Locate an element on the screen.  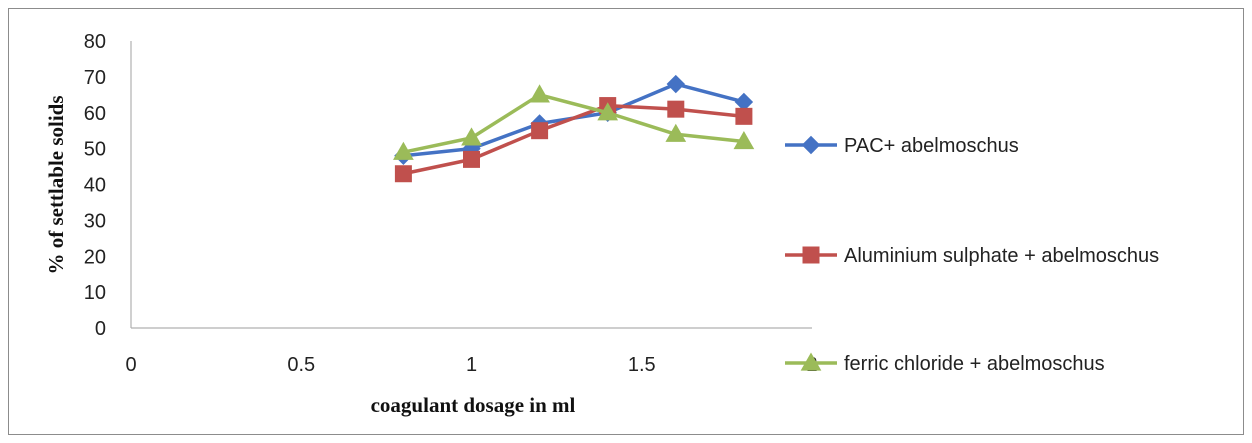
x-tick-label: 1.5 is located at coordinates (642, 365).